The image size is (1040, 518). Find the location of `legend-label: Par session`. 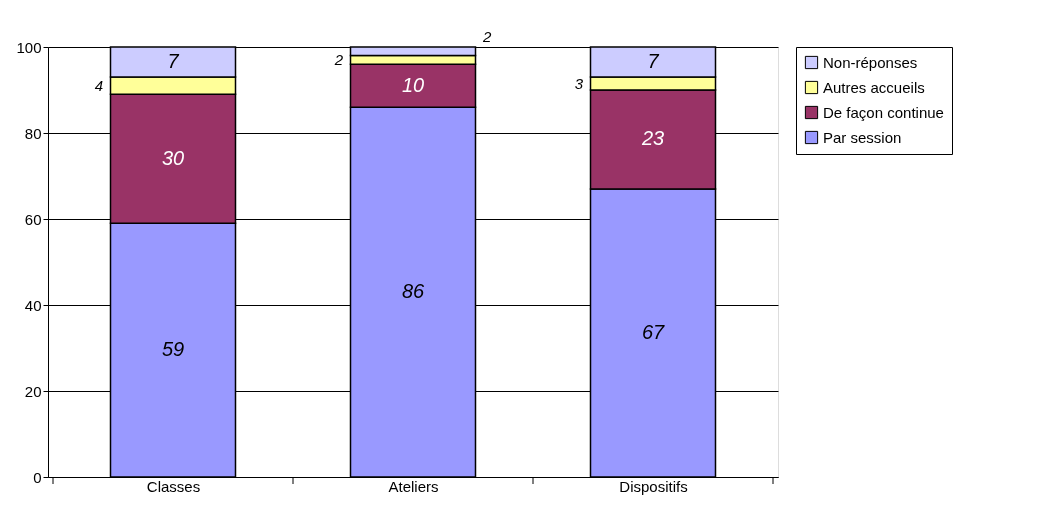

legend-label: Par session is located at coordinates (862, 137).